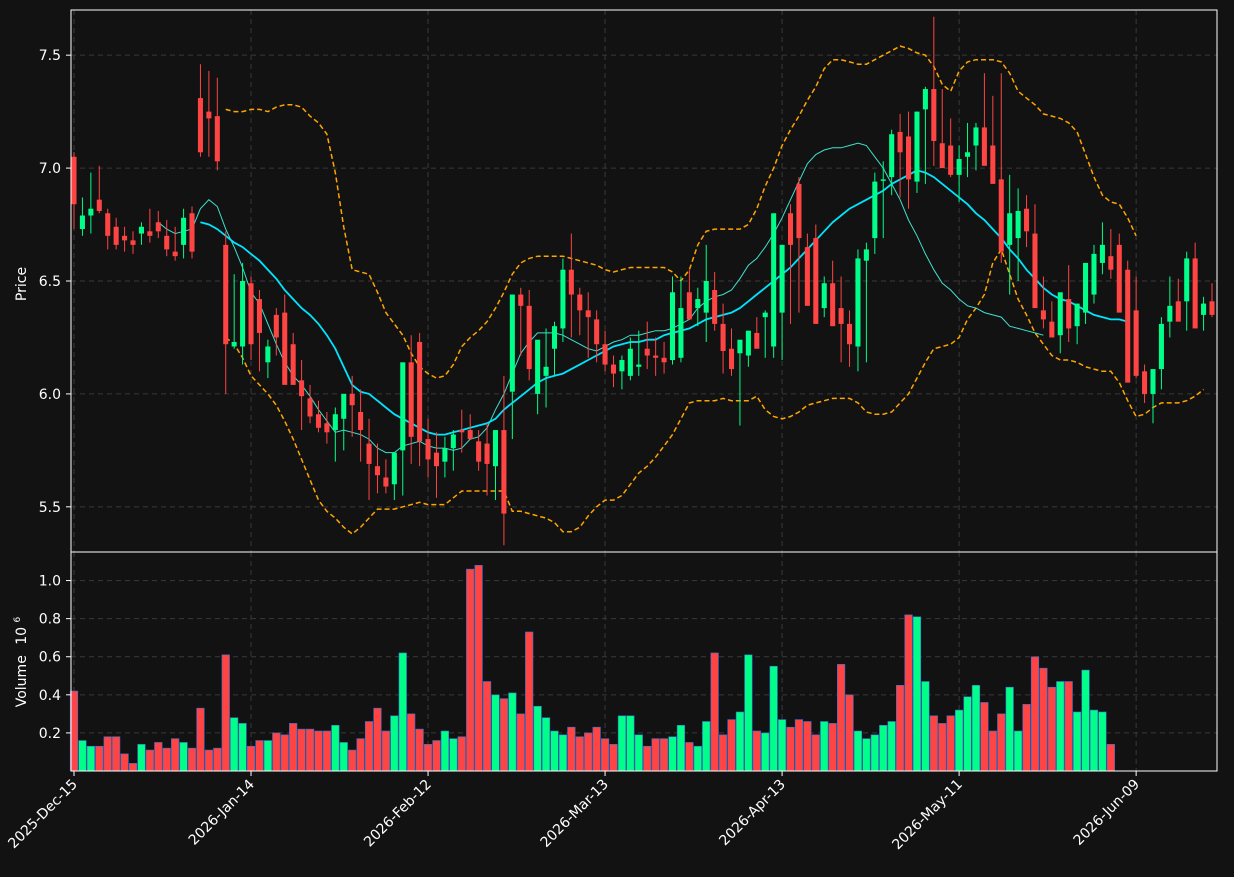 The image size is (1234, 877). I want to click on volume-axis-unit: 10, so click(22, 636).